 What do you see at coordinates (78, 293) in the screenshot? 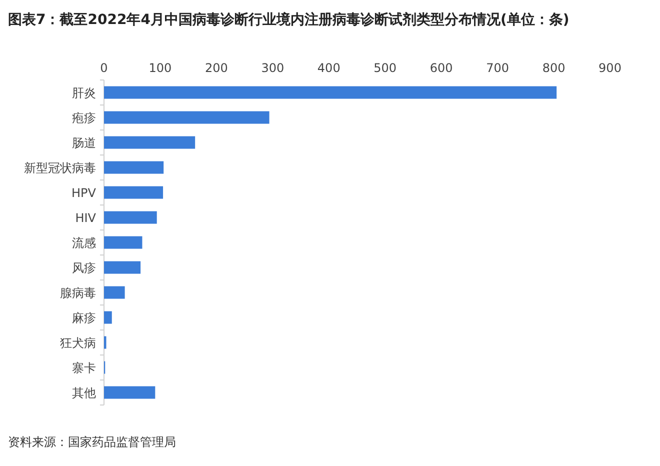
I see `y-tick-label: 腺病毒` at bounding box center [78, 293].